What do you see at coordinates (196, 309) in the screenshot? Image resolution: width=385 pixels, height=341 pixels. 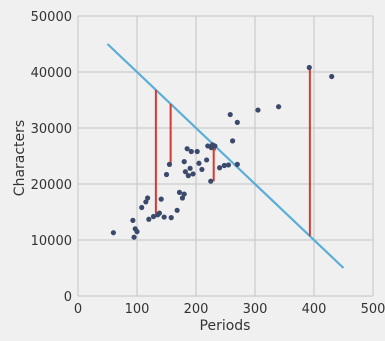 I see `x-tick-label: 200` at bounding box center [196, 309].